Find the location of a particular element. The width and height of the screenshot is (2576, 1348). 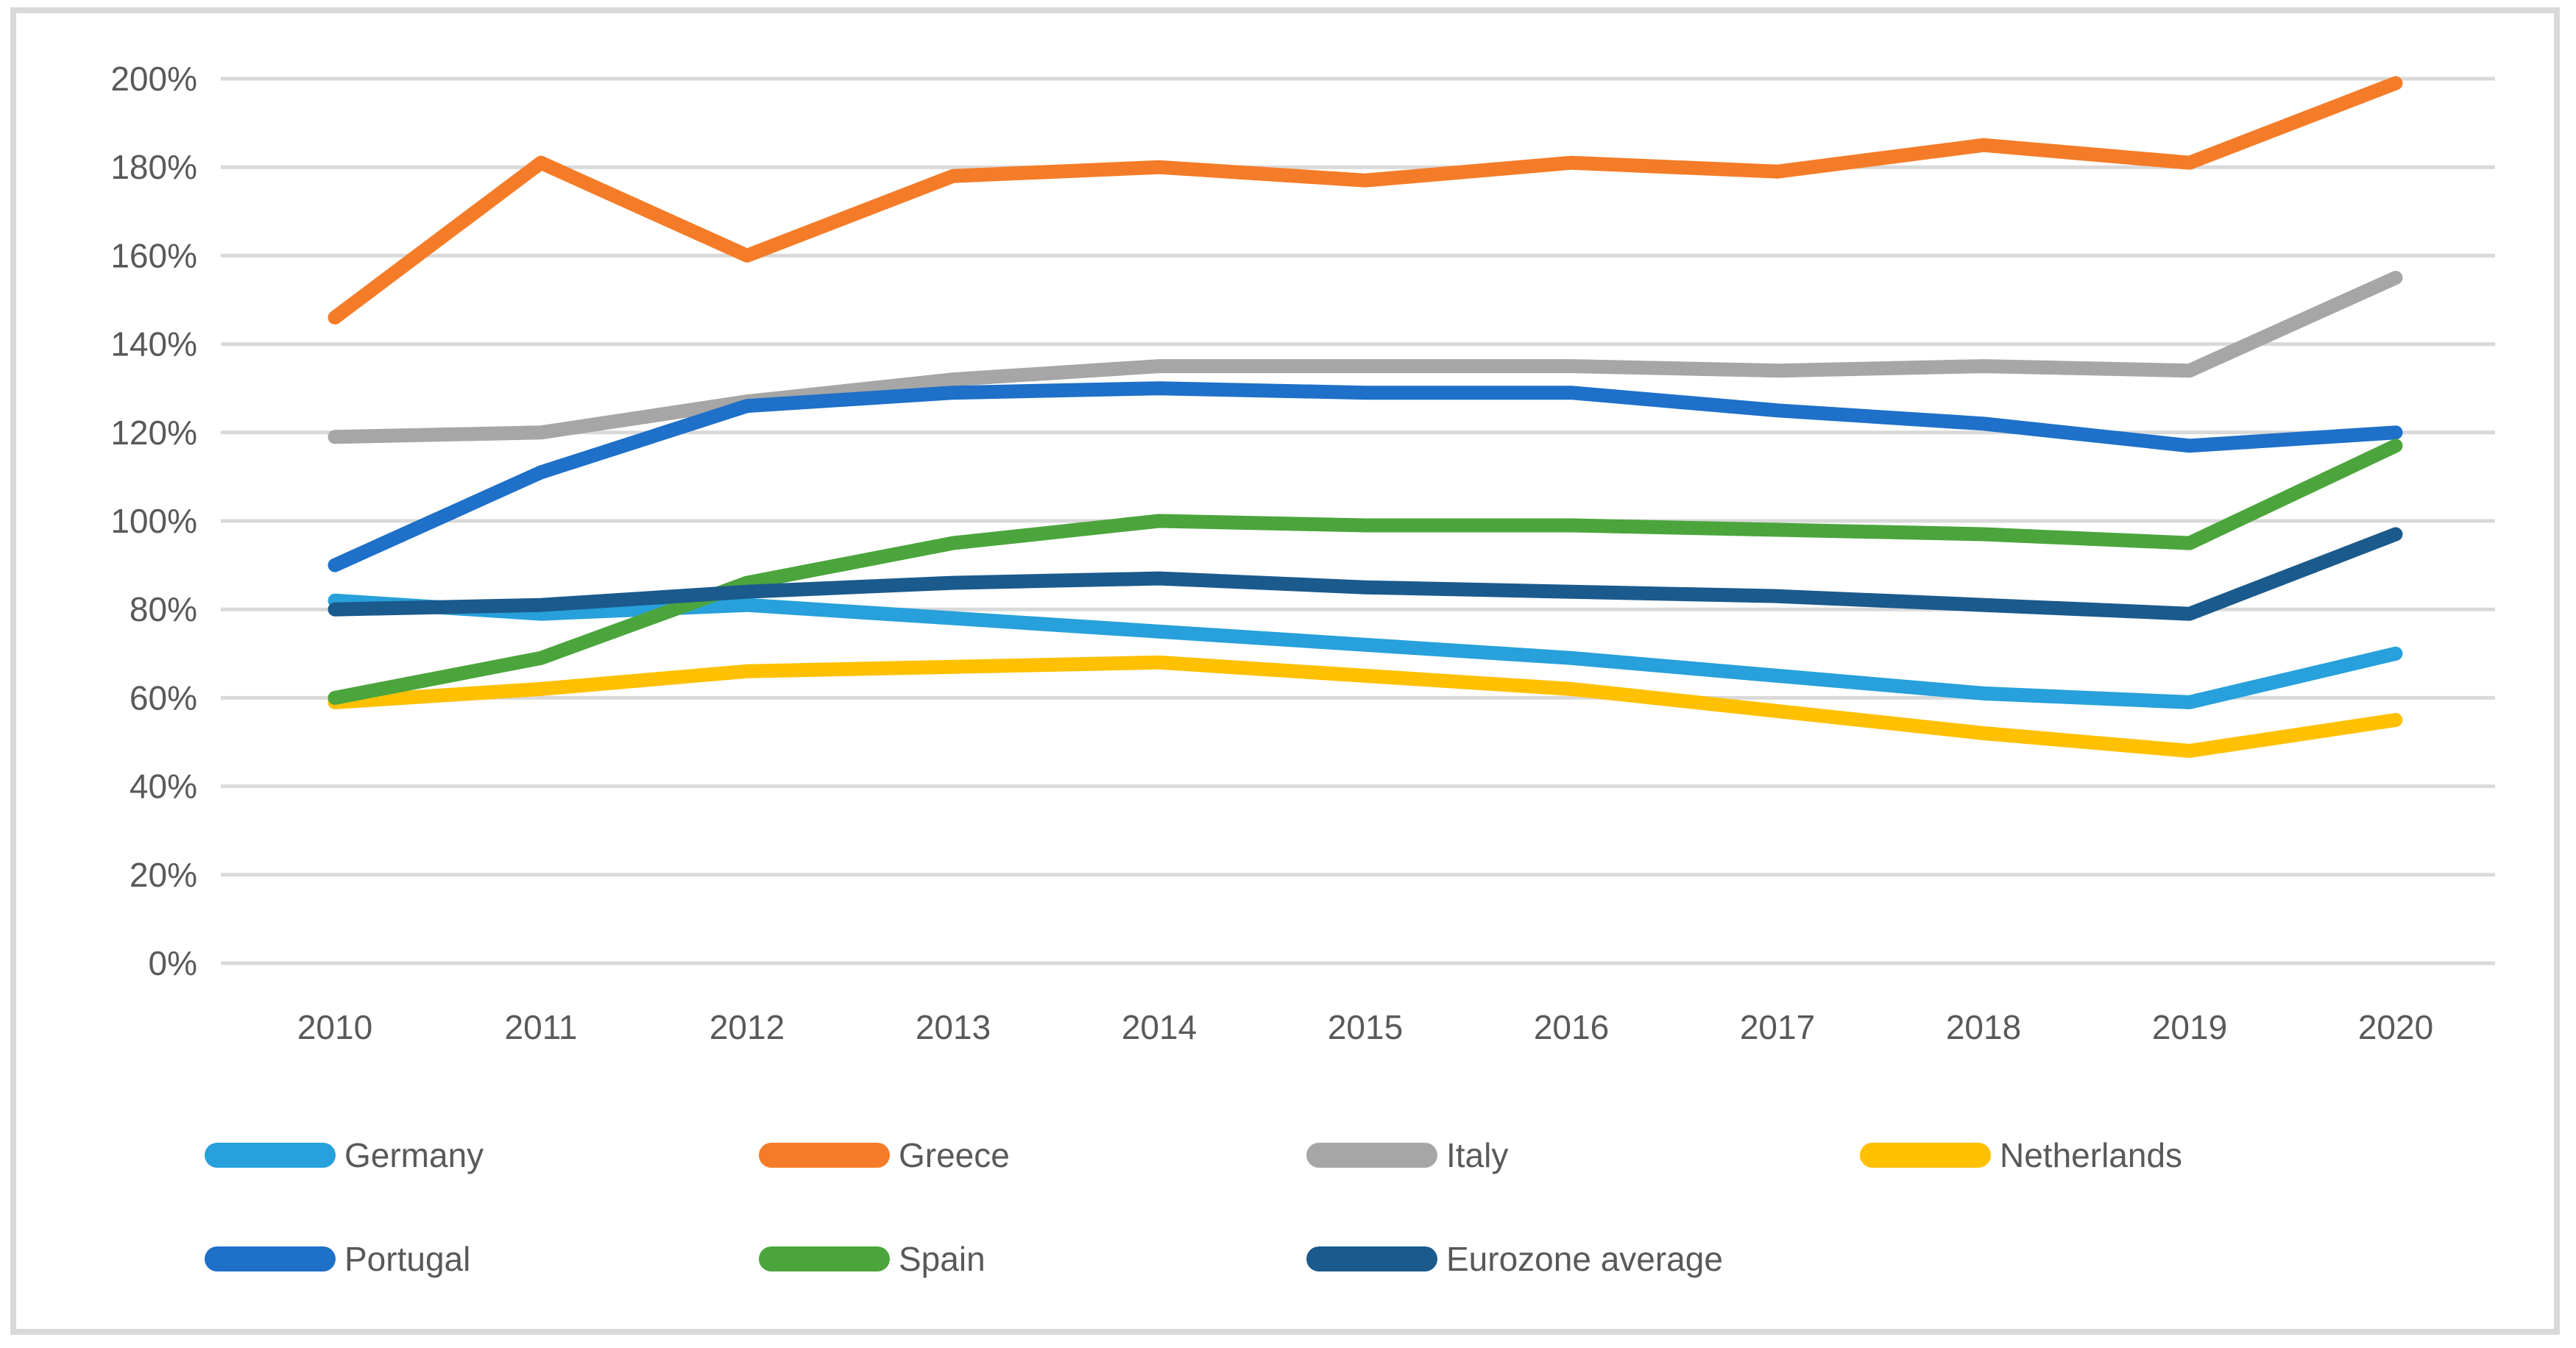

legend-item-germany: Germany is located at coordinates (344, 1155).